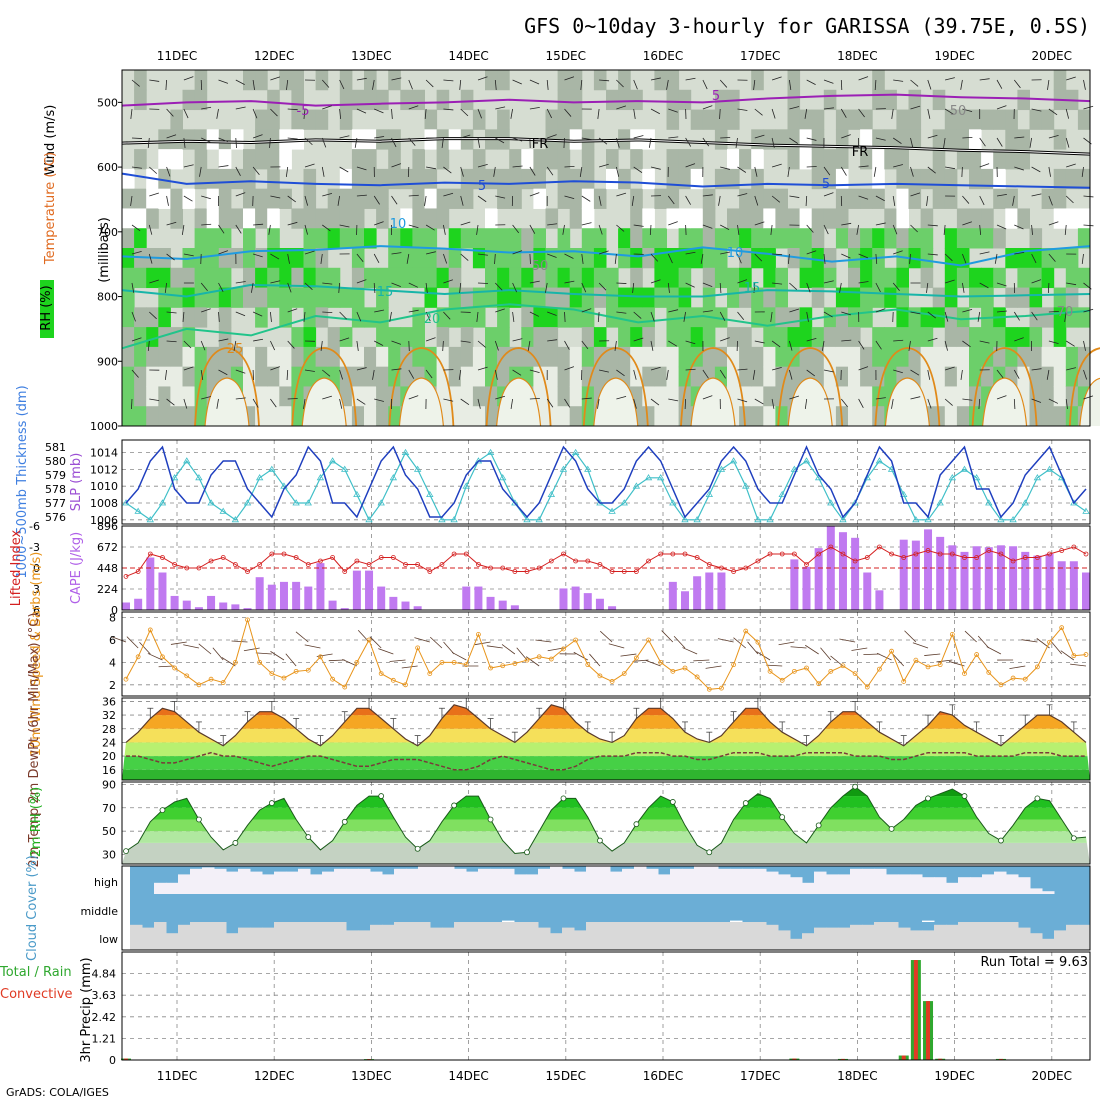 The height and width of the screenshot is (1100, 1100). I want to click on contour-label: 50, so click(958, 111).